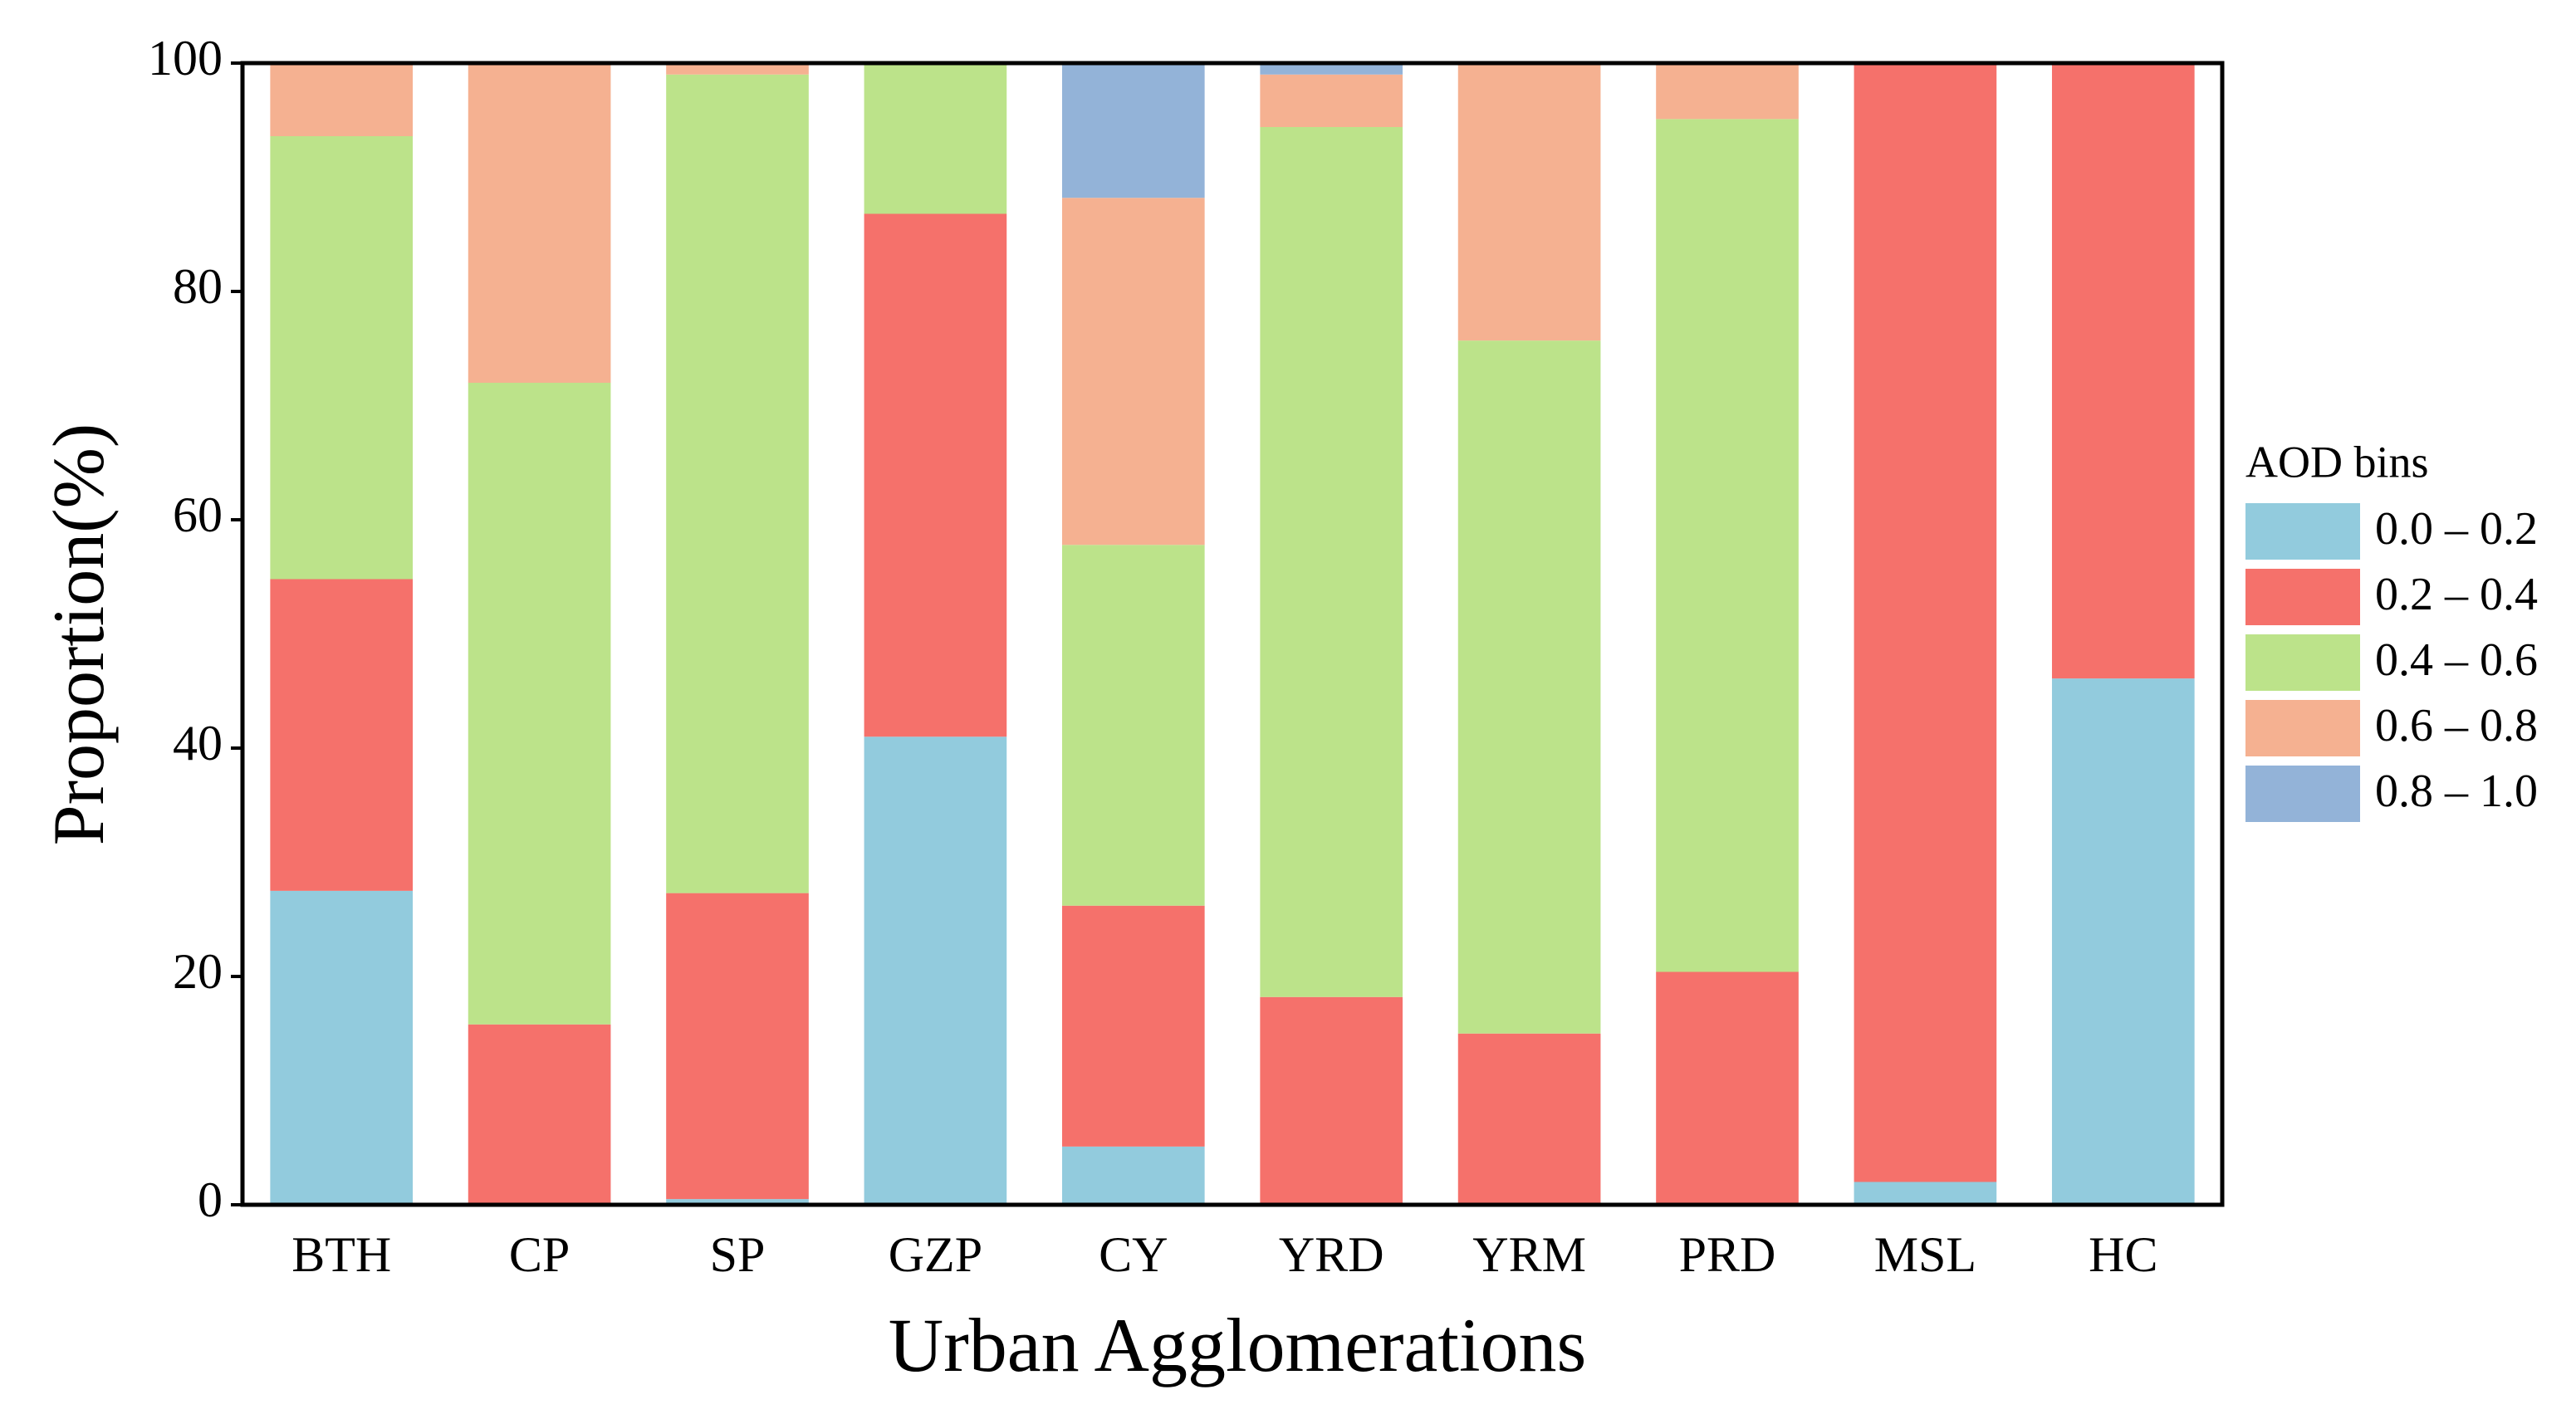 The image size is (2576, 1419). I want to click on x-tick-label: SP, so click(738, 1254).